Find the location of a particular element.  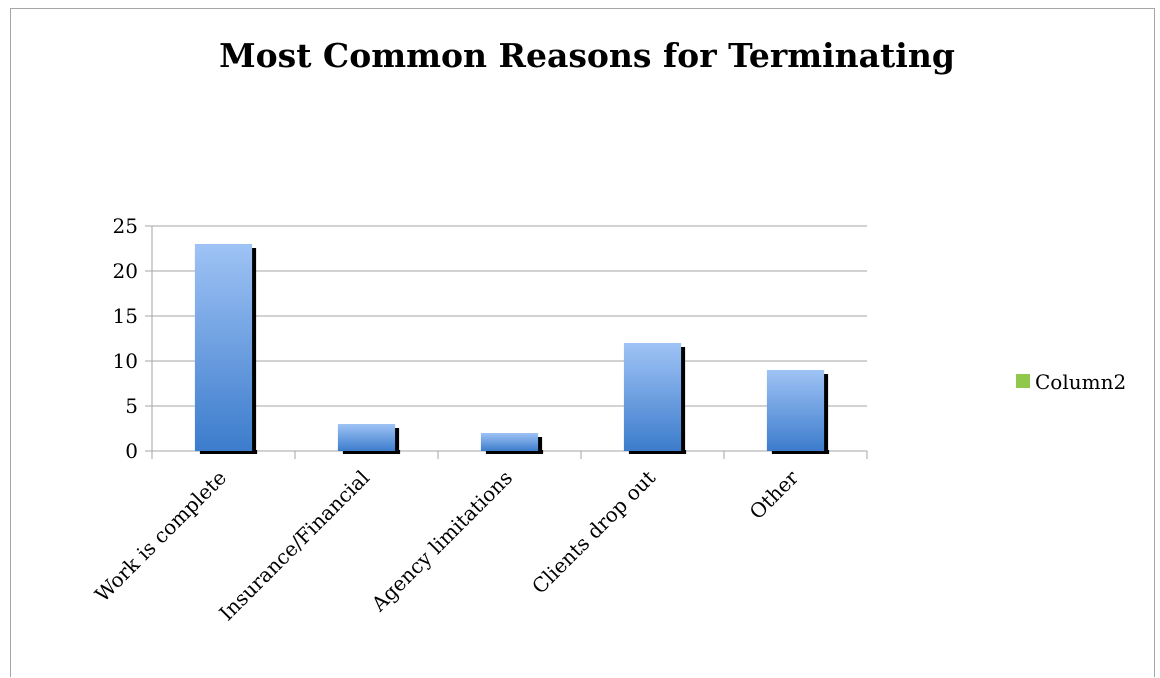

y-tick-label: 5 is located at coordinates (131, 406).